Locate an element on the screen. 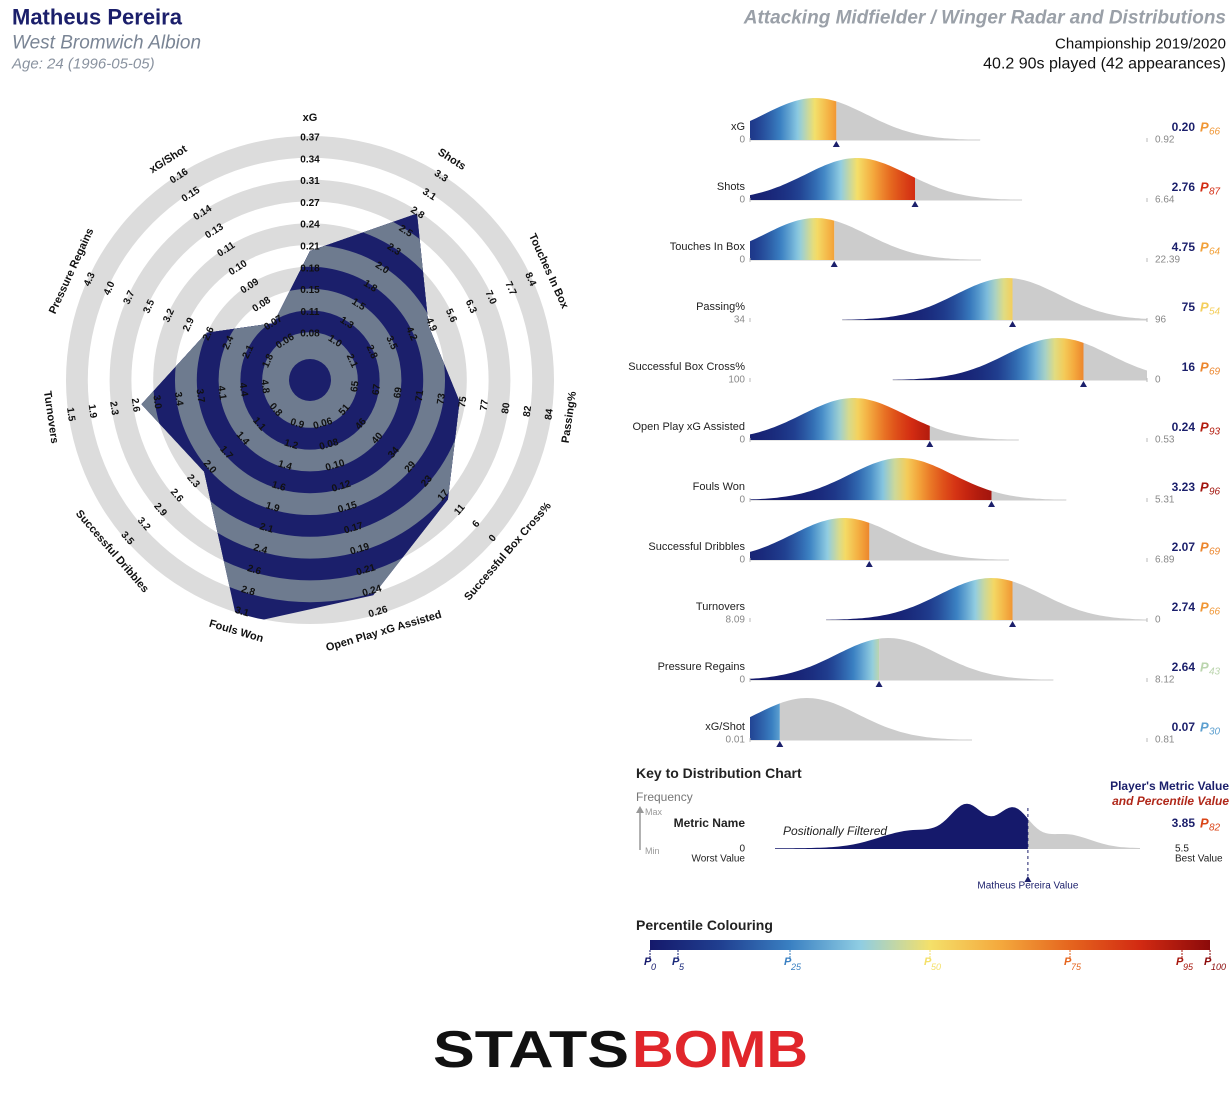 Image resolution: width=1230 pixels, height=1100 pixels. radar-tick-label: 2.3 is located at coordinates (113, 409).